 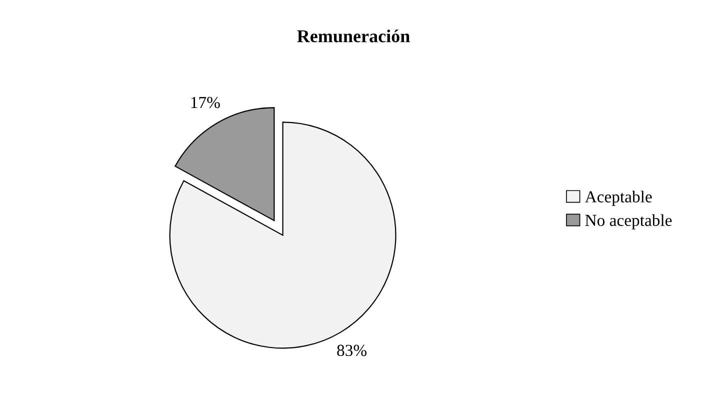 I want to click on data-label: 83%, so click(x=352, y=350).